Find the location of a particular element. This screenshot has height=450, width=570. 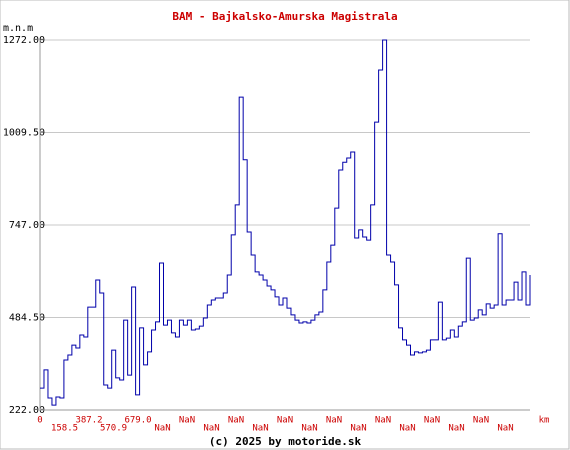

x-tick-label: 0 is located at coordinates (39, 421).